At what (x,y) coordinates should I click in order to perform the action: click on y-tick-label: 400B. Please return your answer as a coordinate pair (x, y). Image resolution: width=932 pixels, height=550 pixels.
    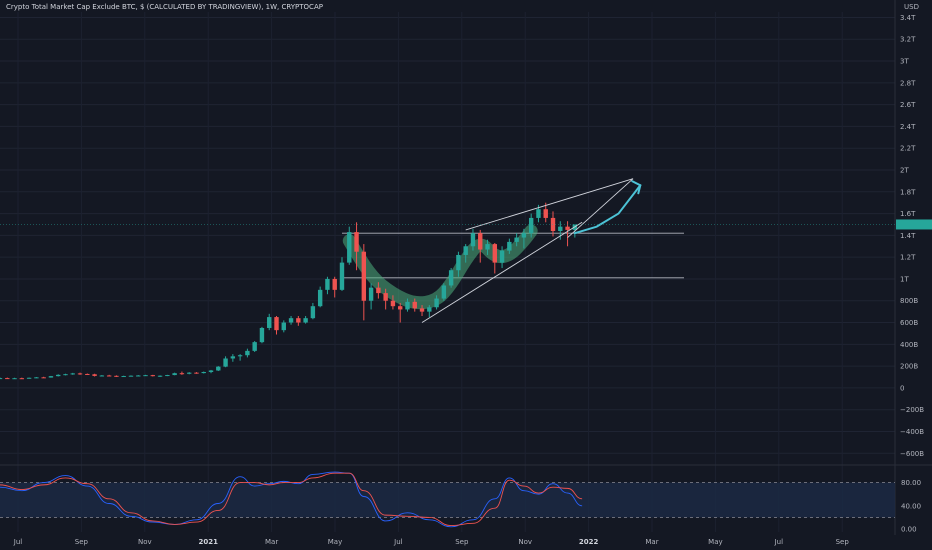
    Looking at the image, I should click on (909, 345).